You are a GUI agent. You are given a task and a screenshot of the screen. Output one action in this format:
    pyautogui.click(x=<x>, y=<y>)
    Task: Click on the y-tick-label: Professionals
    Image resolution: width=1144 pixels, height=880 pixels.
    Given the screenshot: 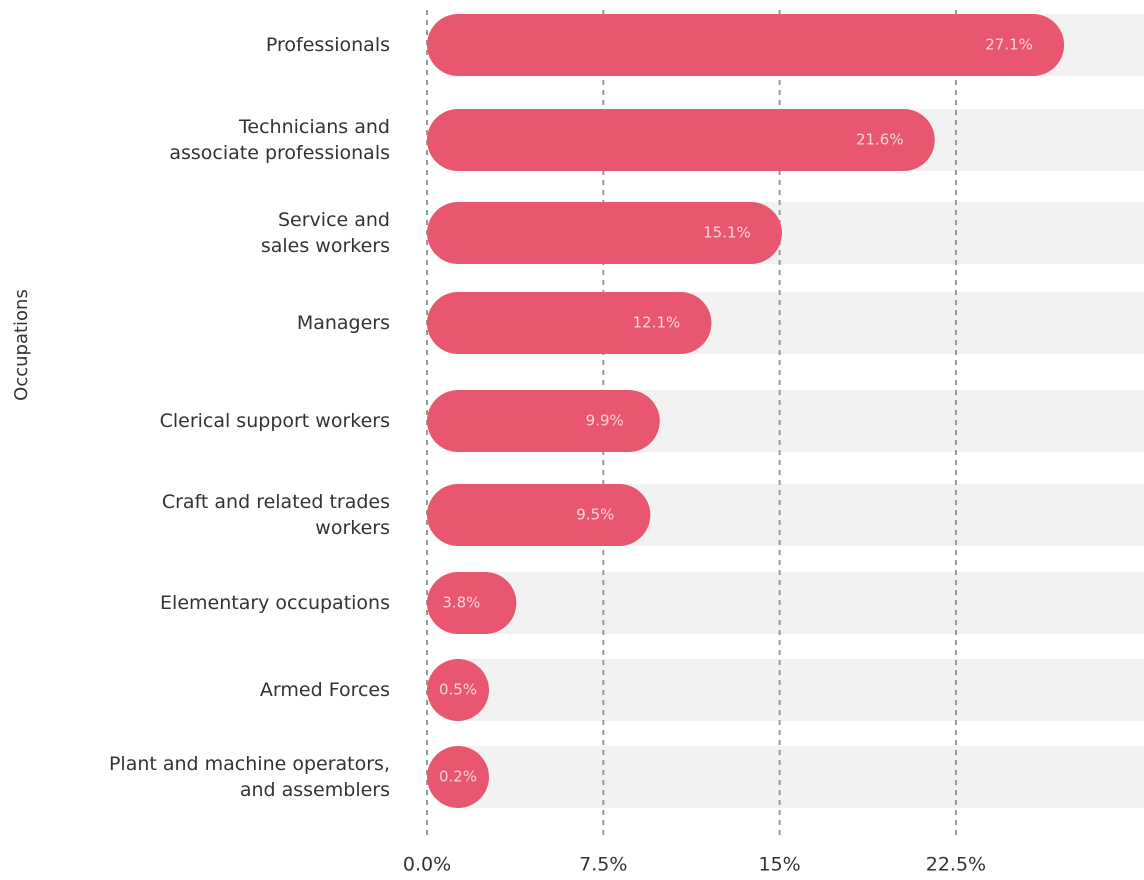 What is the action you would take?
    pyautogui.click(x=327, y=45)
    